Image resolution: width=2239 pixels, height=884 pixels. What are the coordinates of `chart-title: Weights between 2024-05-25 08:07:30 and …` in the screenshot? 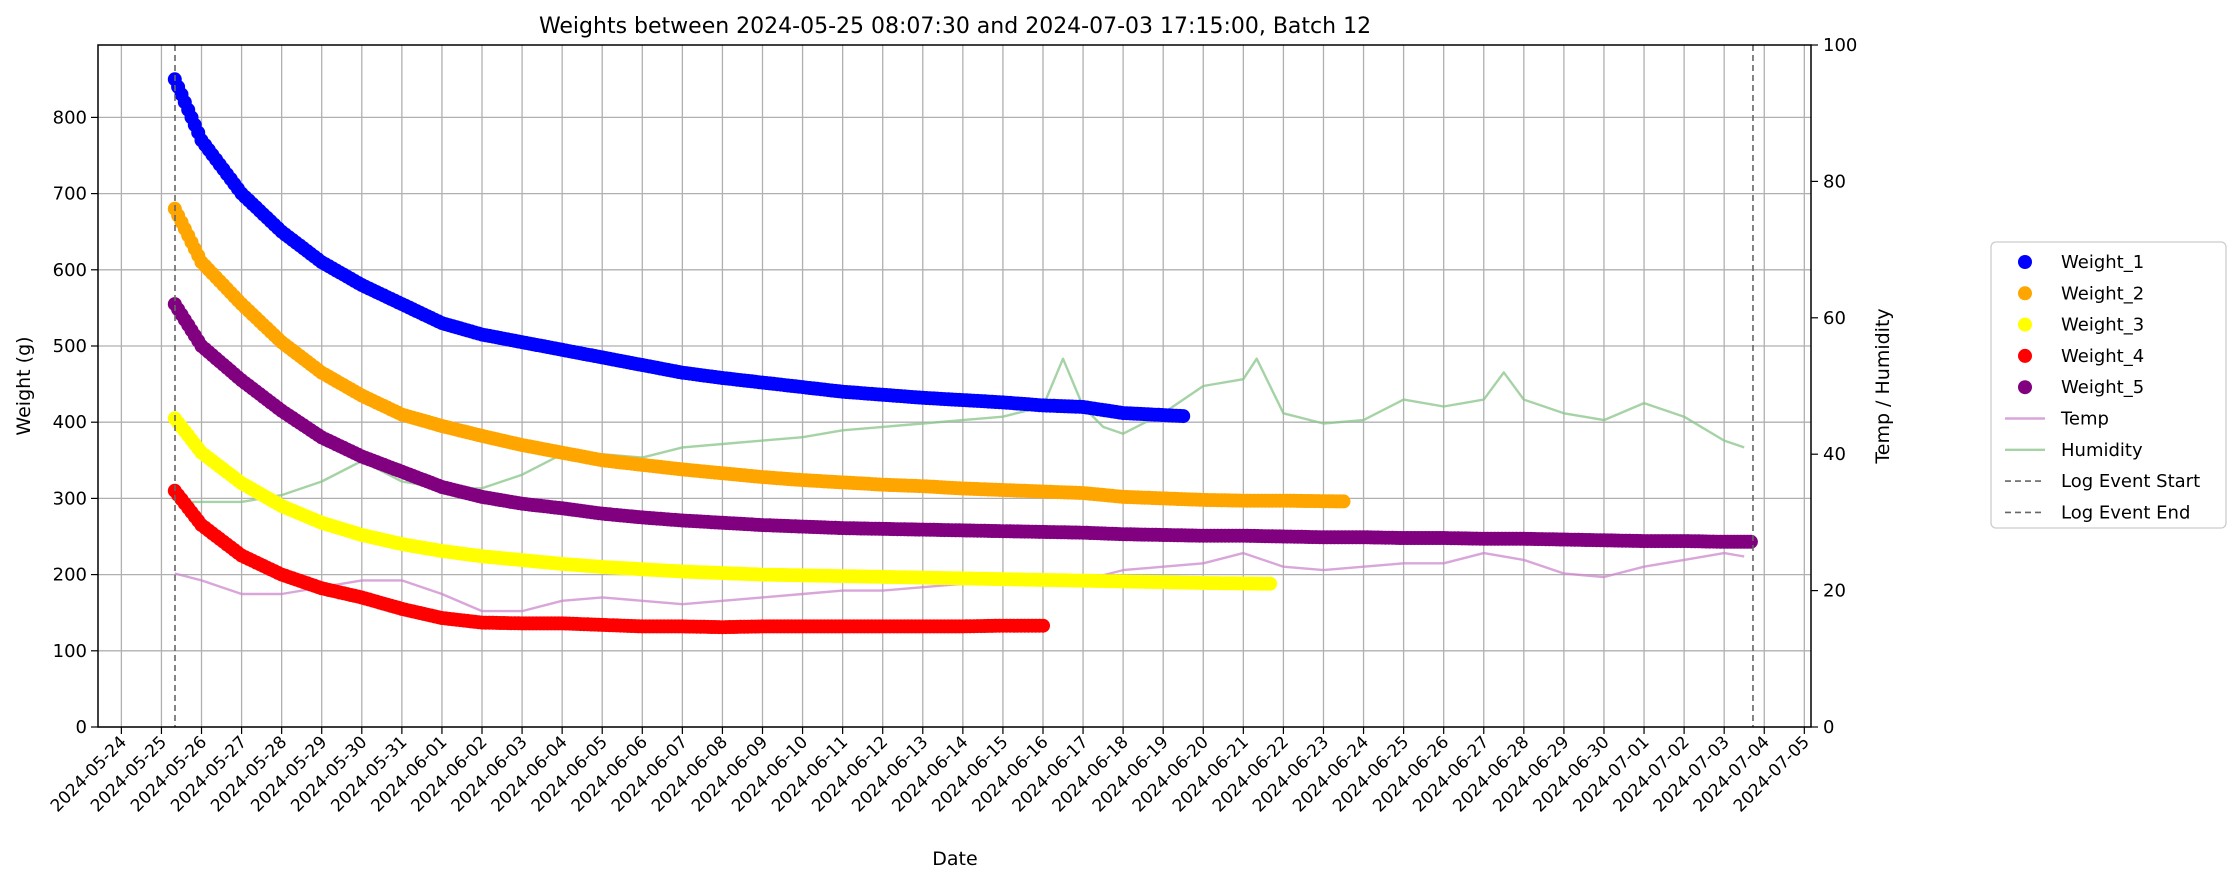 It's located at (955, 26).